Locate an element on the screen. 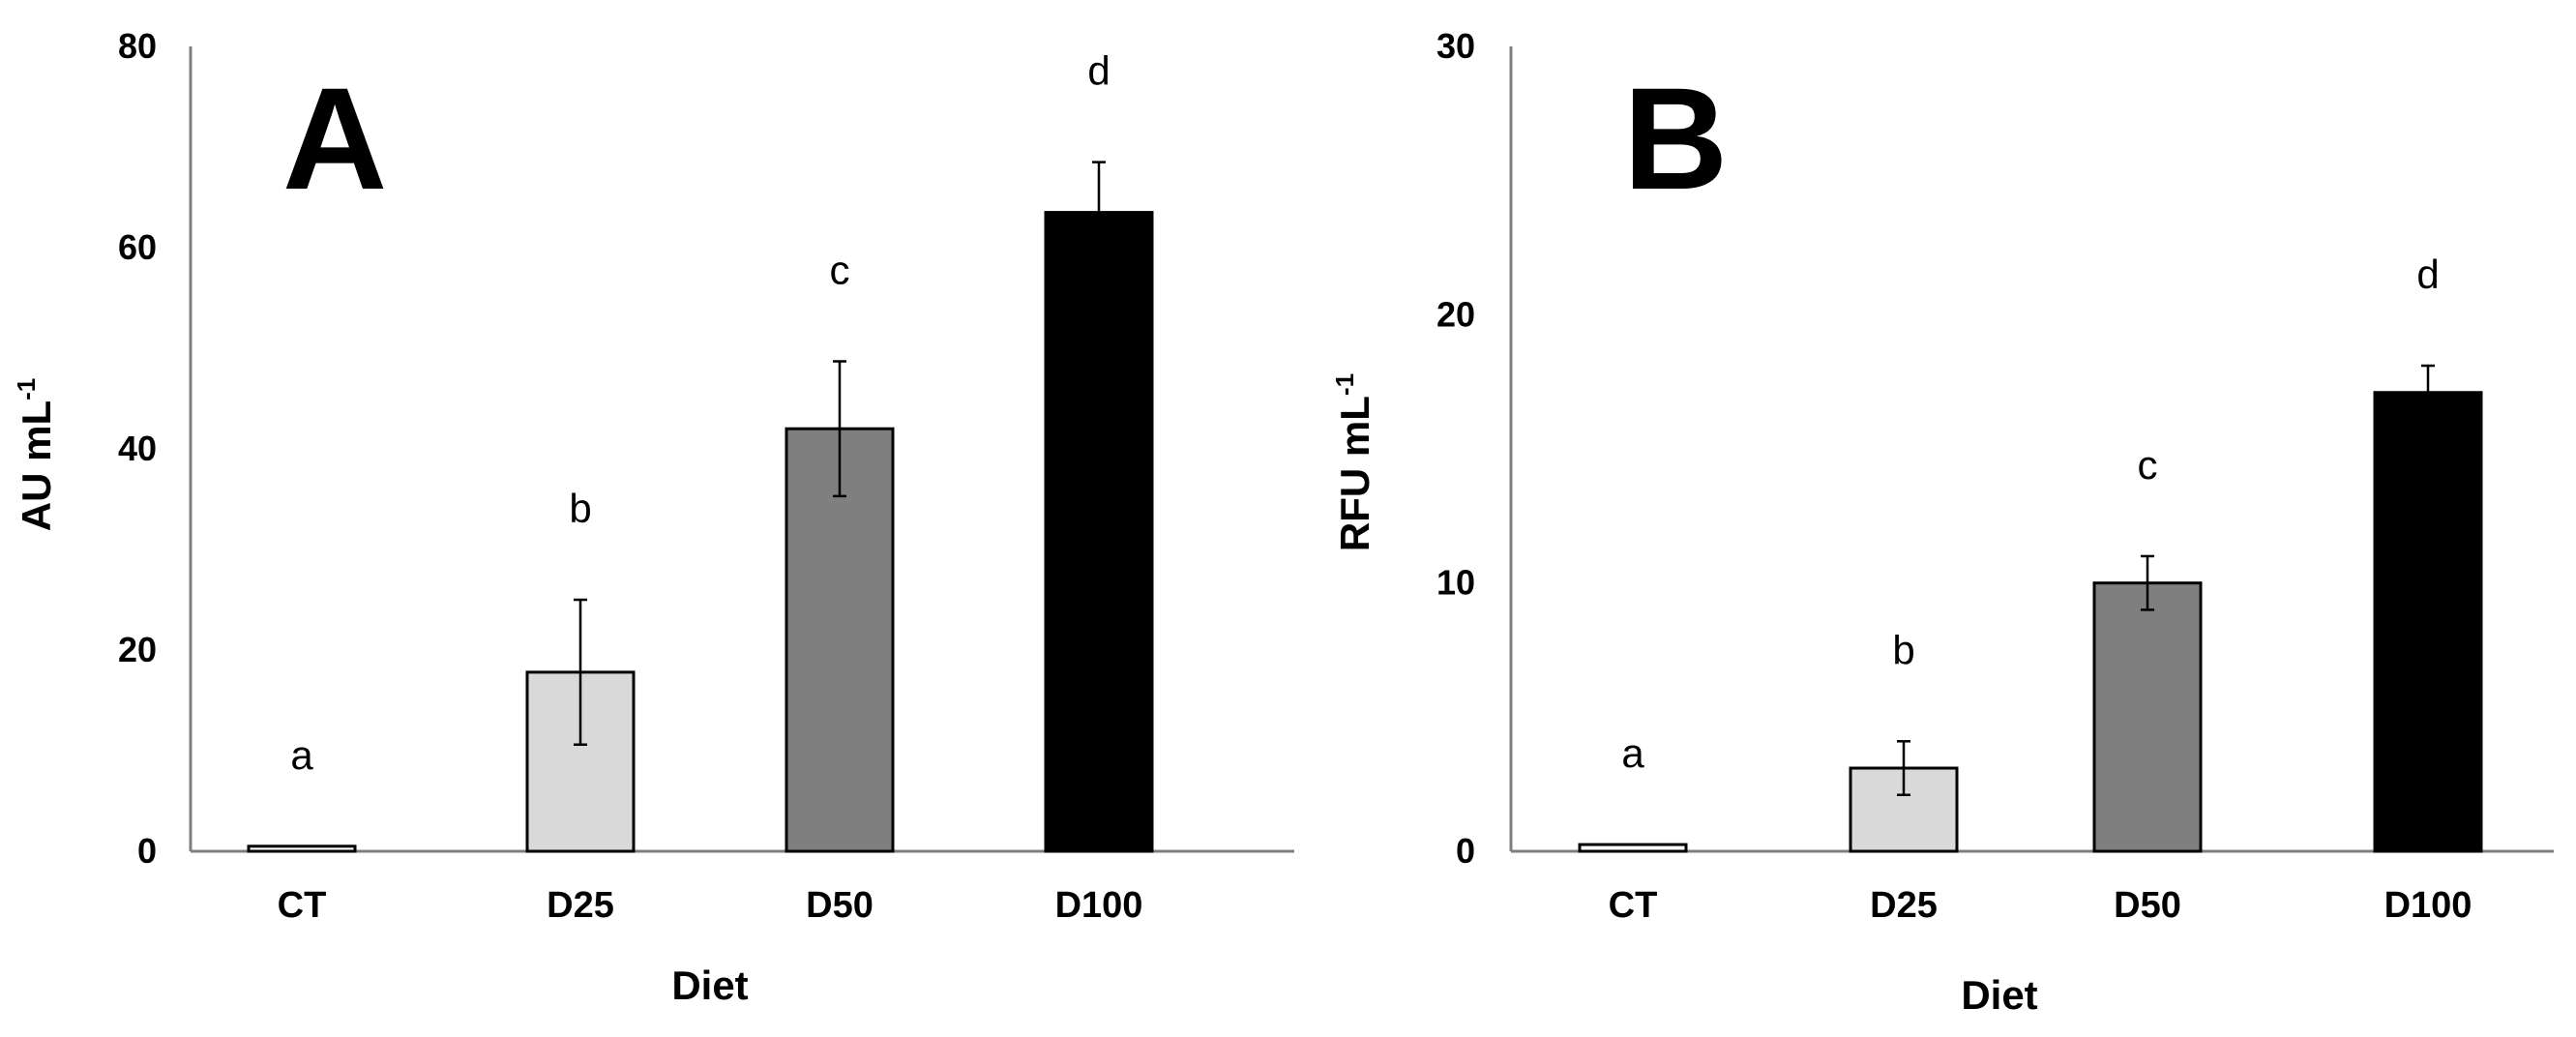  panel-label: A is located at coordinates (335, 138).